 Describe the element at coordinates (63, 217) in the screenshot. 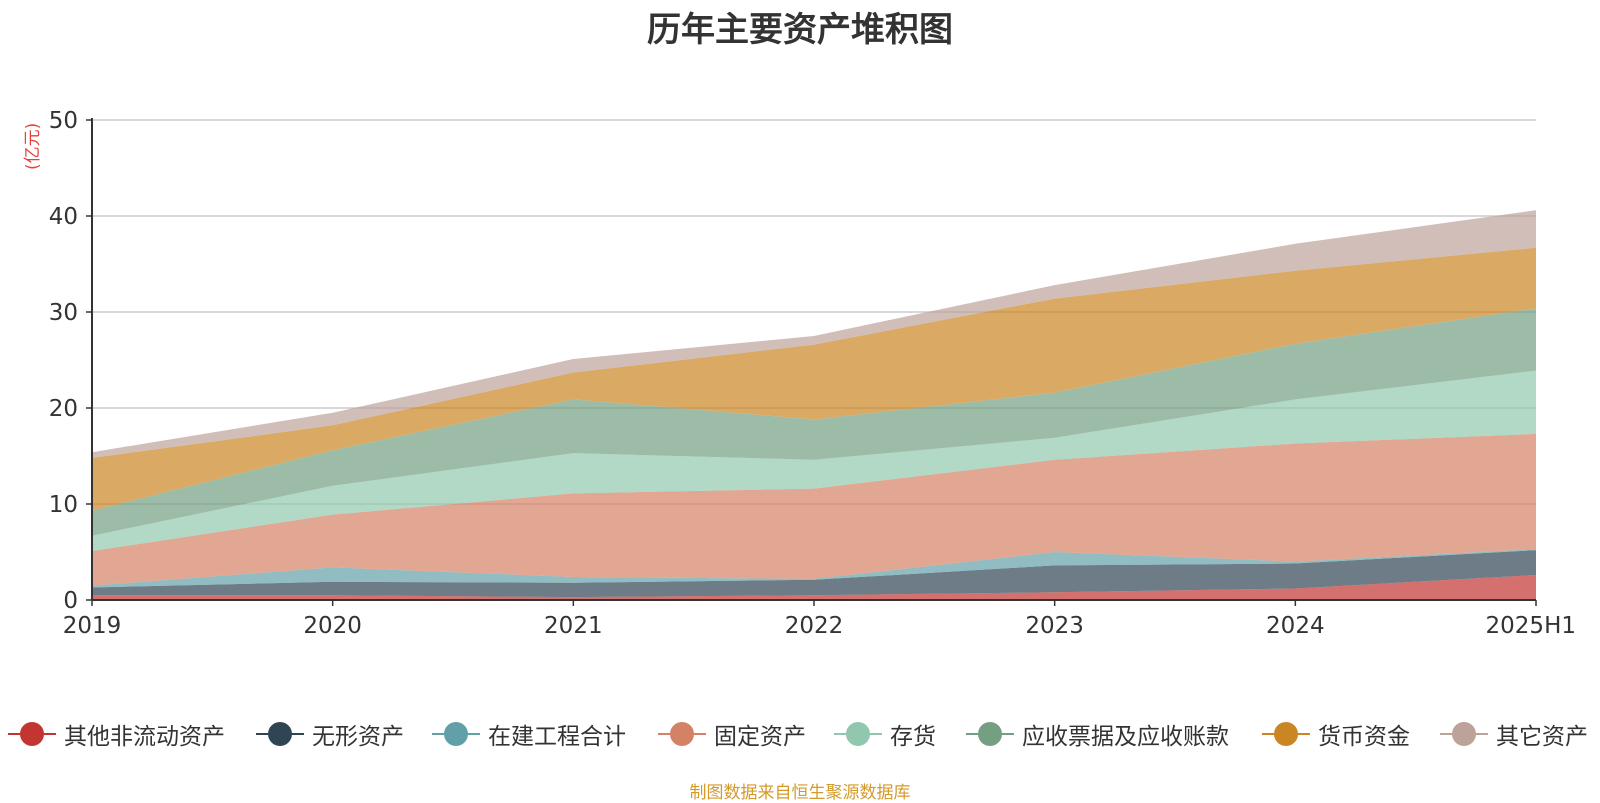

I see `y-tick-label: 40` at that location.